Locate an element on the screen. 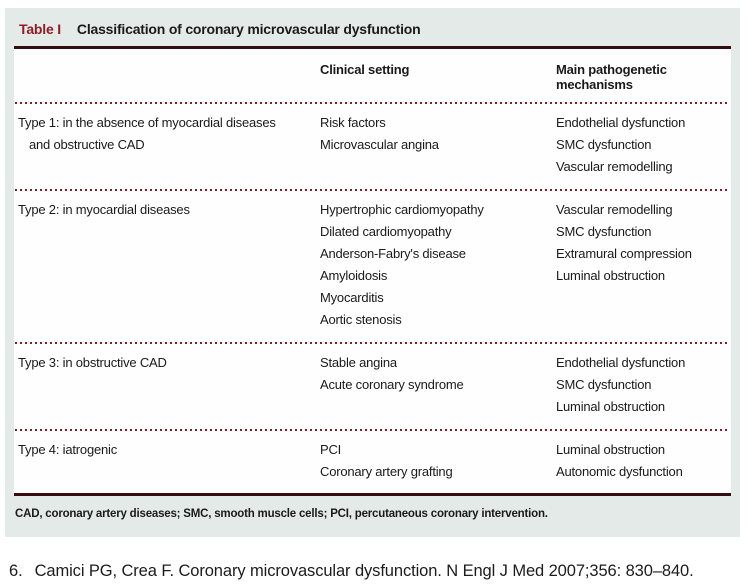 The height and width of the screenshot is (584, 754). cell-line: Microvascular angina is located at coordinates (379, 144).